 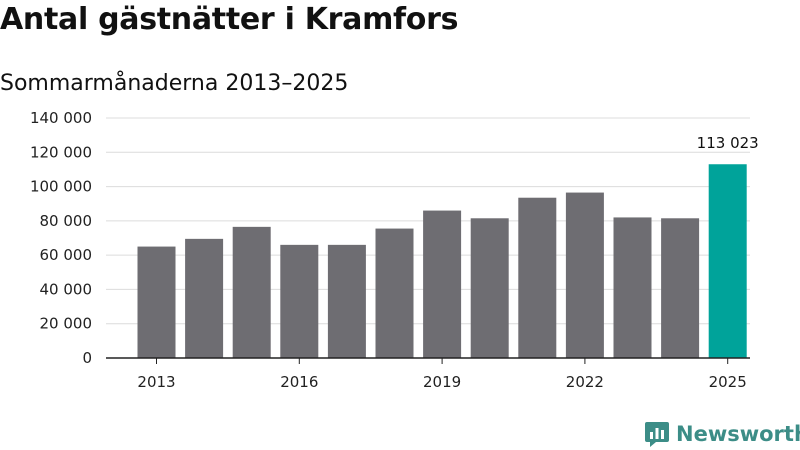 I want to click on x-tick-label: 2016, so click(x=299, y=382).